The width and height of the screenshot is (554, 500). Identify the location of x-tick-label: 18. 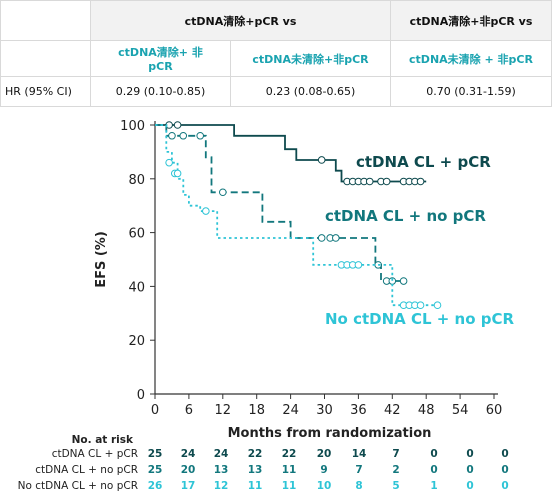
(256, 410).